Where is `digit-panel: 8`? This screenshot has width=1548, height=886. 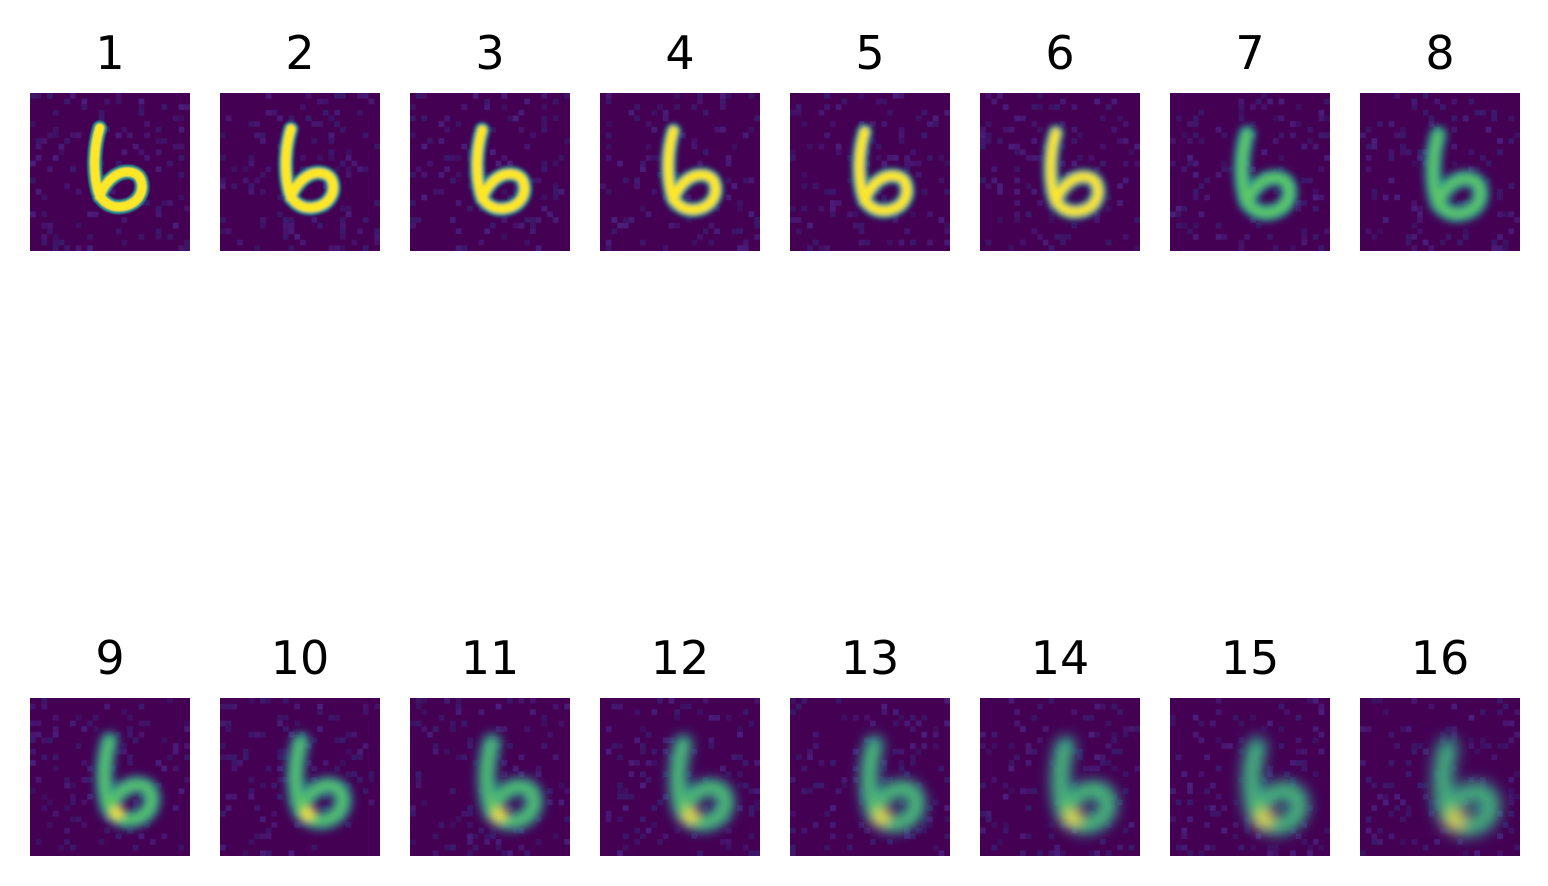 digit-panel: 8 is located at coordinates (1440, 443).